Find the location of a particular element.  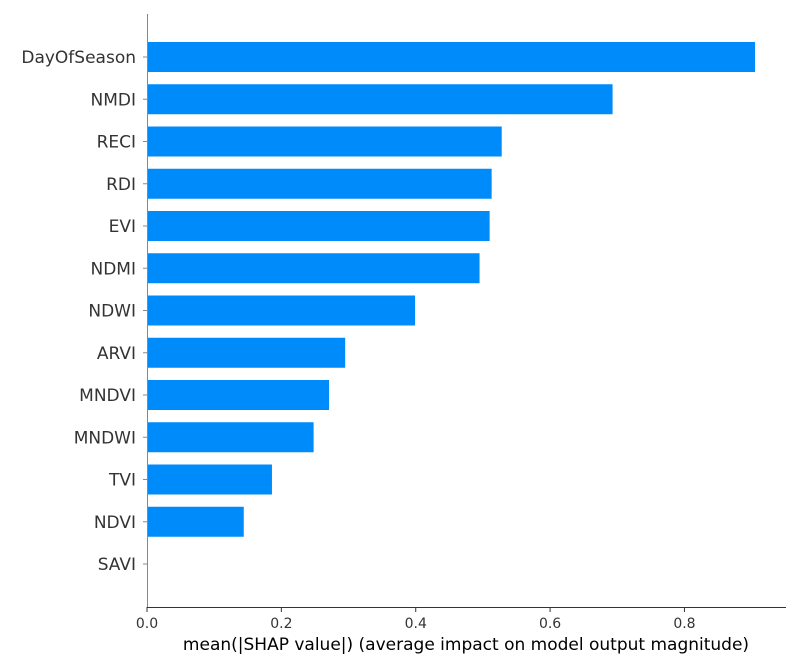

bar-arvi is located at coordinates (246, 352).